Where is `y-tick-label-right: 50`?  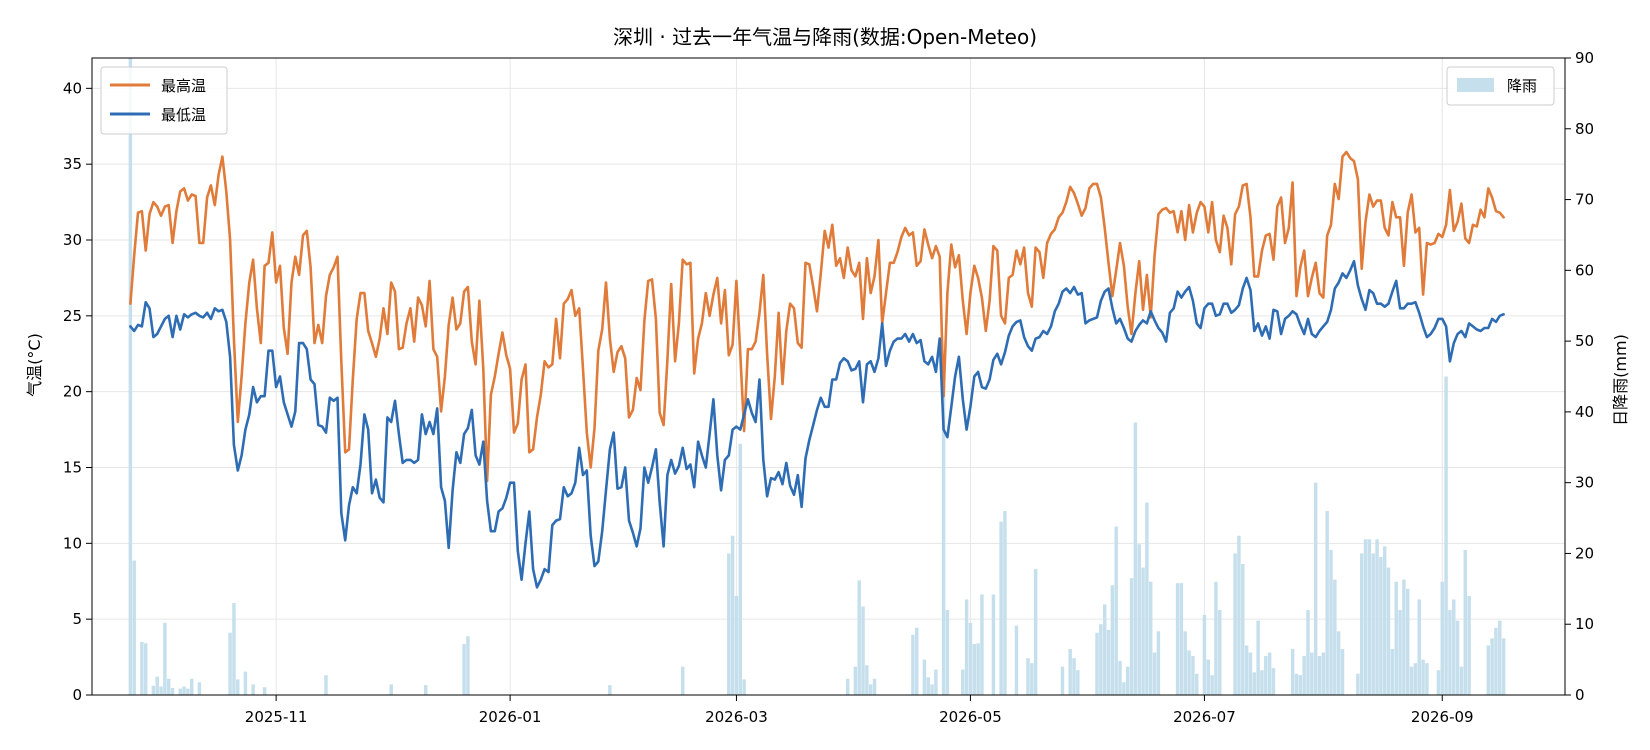
y-tick-label-right: 50 is located at coordinates (1584, 341).